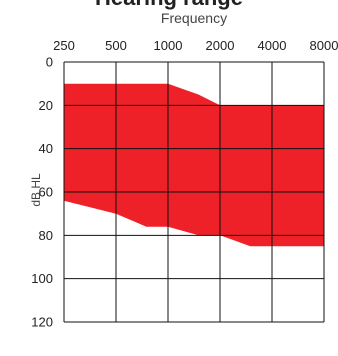  I want to click on y-tick-label: 40, so click(46, 148).